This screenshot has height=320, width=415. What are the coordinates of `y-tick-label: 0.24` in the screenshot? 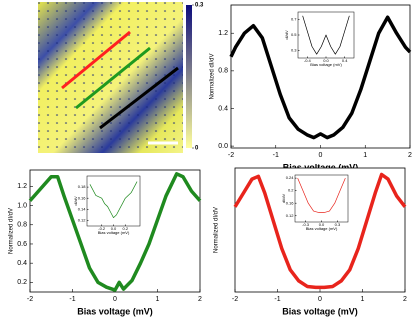 It's located at (290, 177).